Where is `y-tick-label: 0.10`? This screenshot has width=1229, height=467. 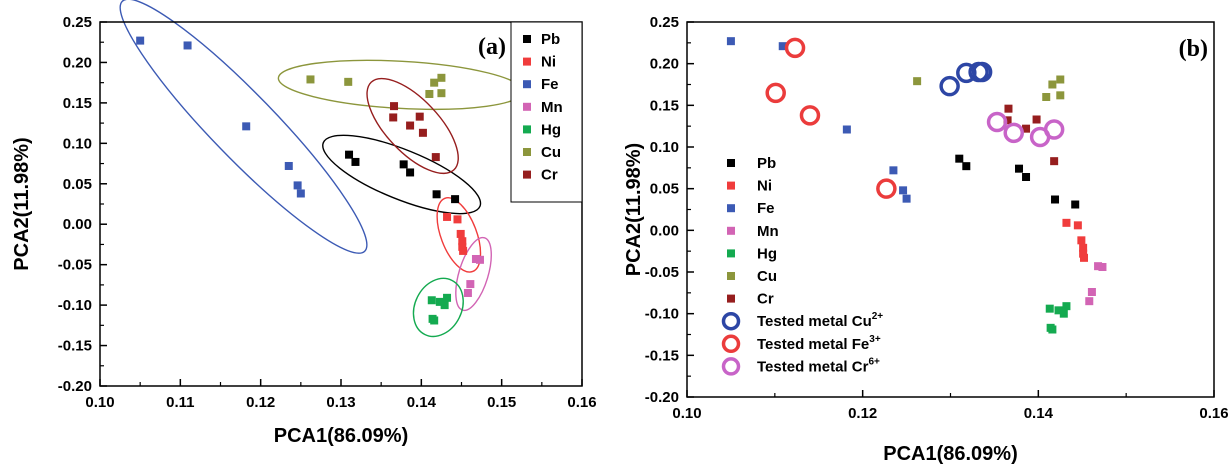
y-tick-label: 0.10 is located at coordinates (664, 147).